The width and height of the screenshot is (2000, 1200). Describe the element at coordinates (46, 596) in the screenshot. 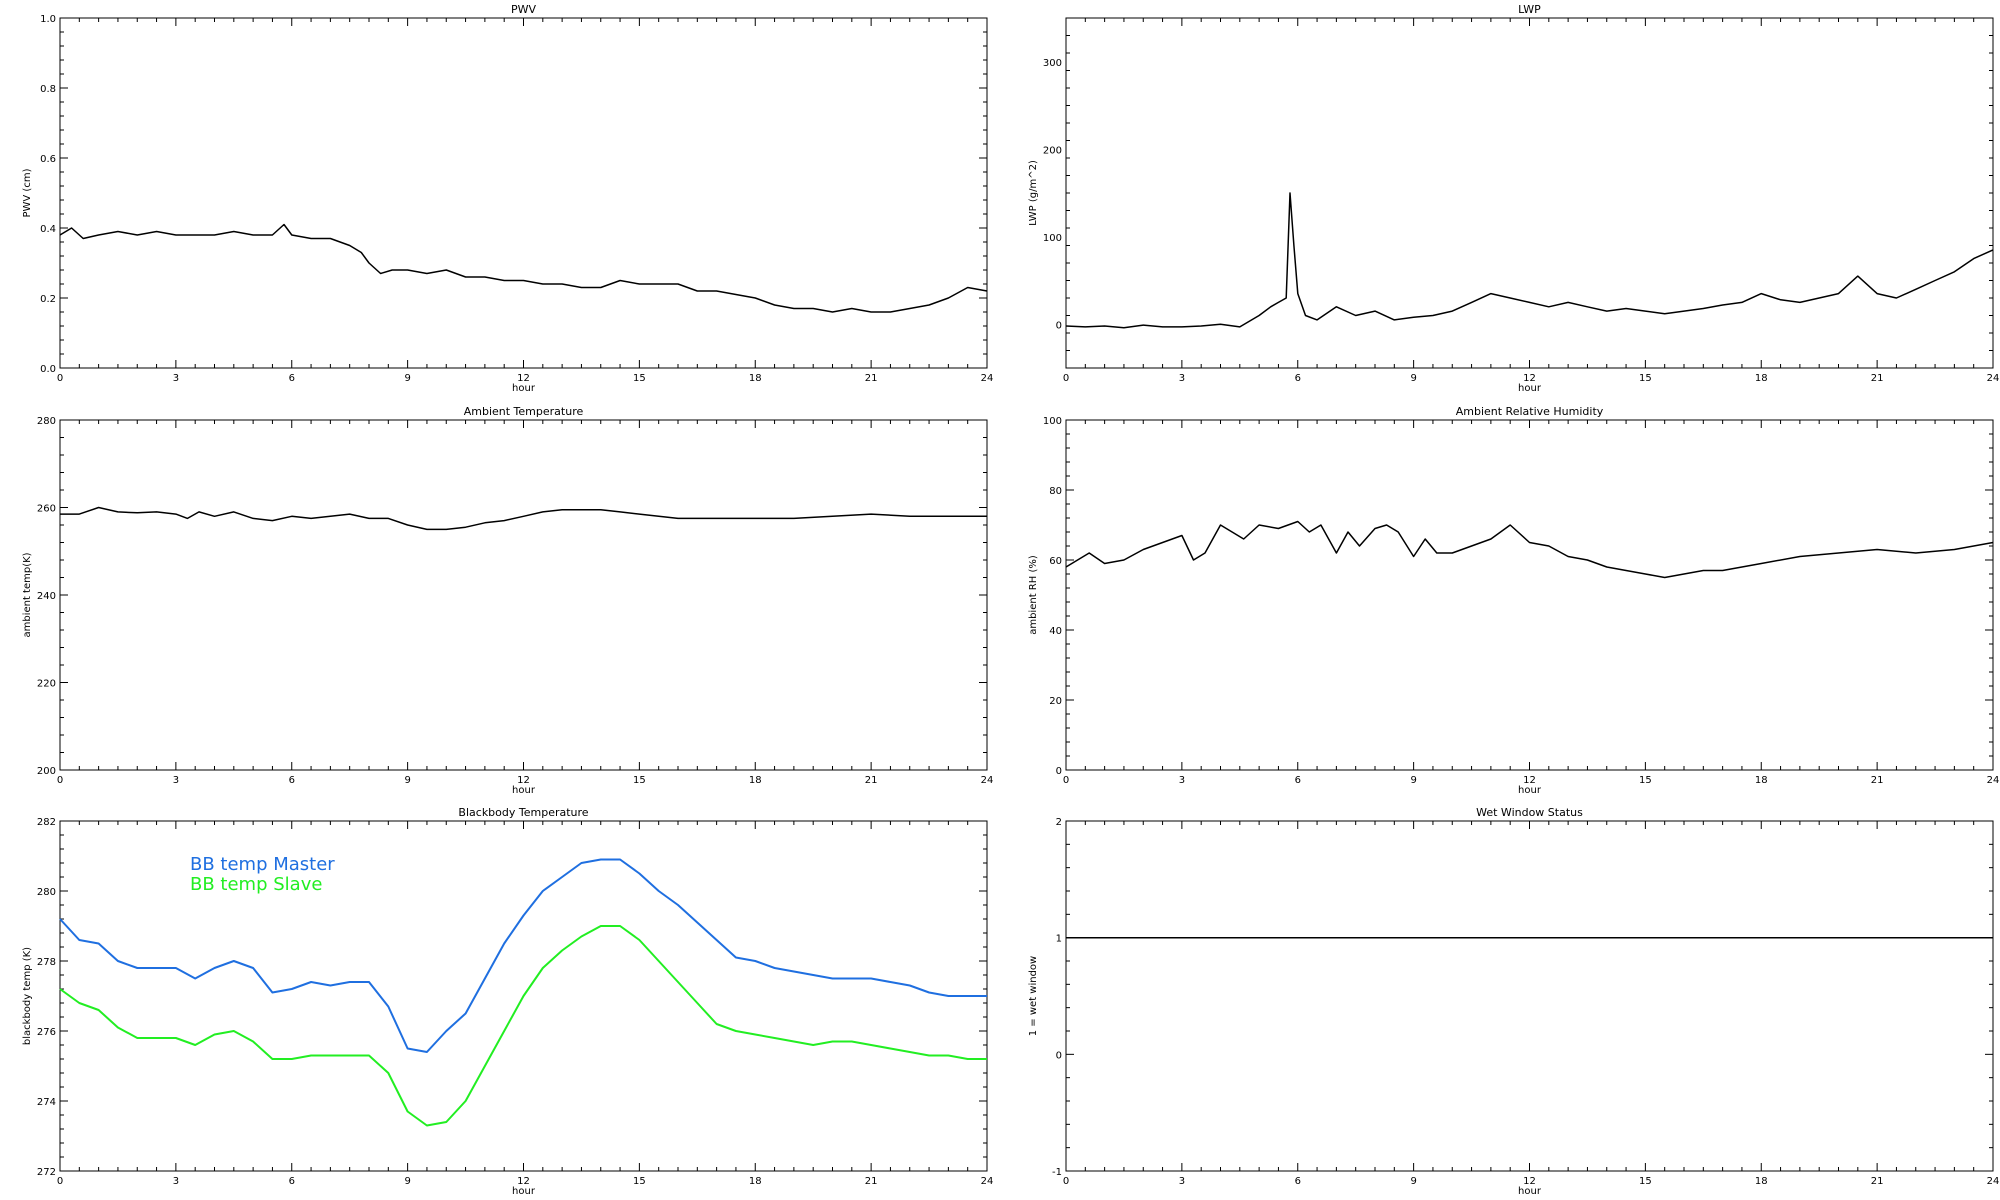

I see `y-tick-label: 240` at that location.